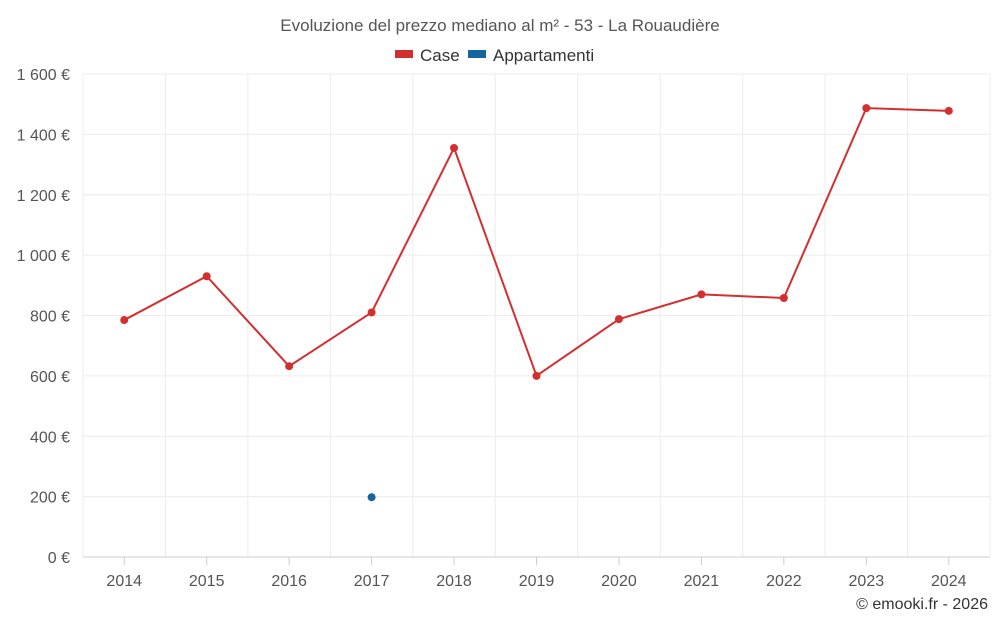 The height and width of the screenshot is (625, 1000). I want to click on x-tick-label-2021: 2021, so click(702, 581).